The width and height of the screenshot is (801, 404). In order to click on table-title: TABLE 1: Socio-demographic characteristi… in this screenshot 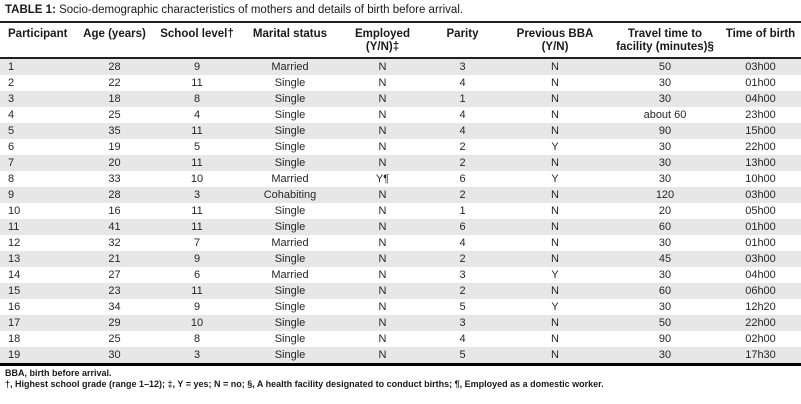, I will do `click(403, 10)`.